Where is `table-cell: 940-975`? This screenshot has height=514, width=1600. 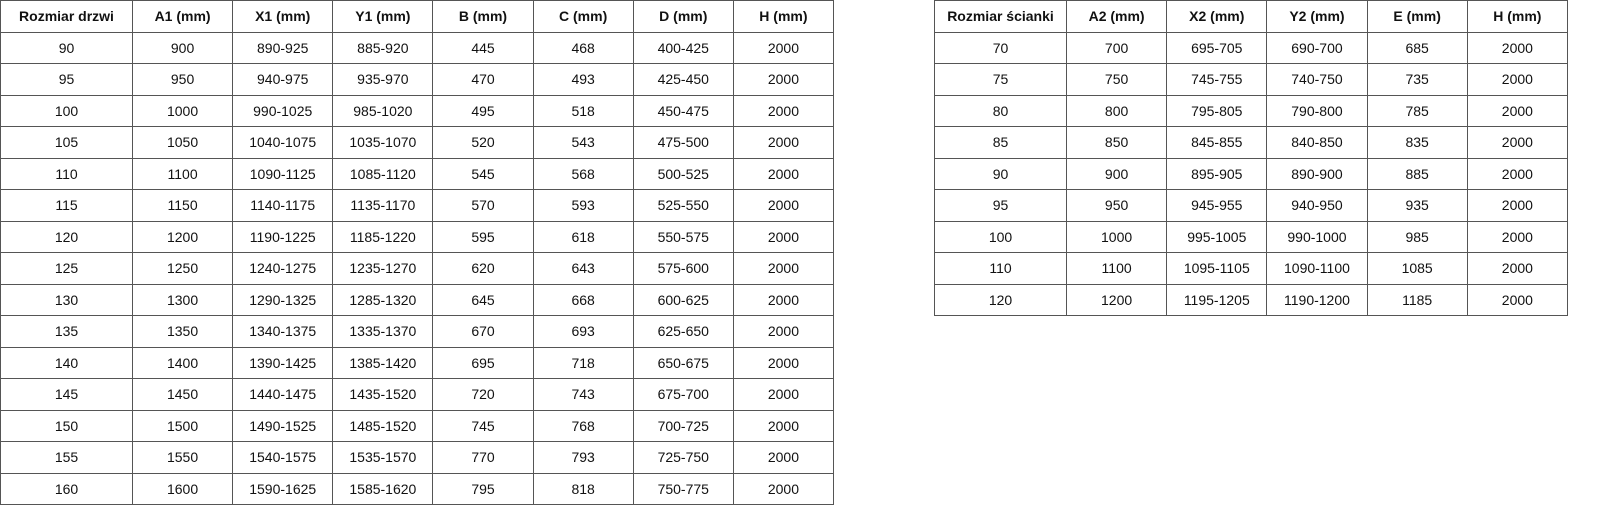
table-cell: 940-975 is located at coordinates (283, 79).